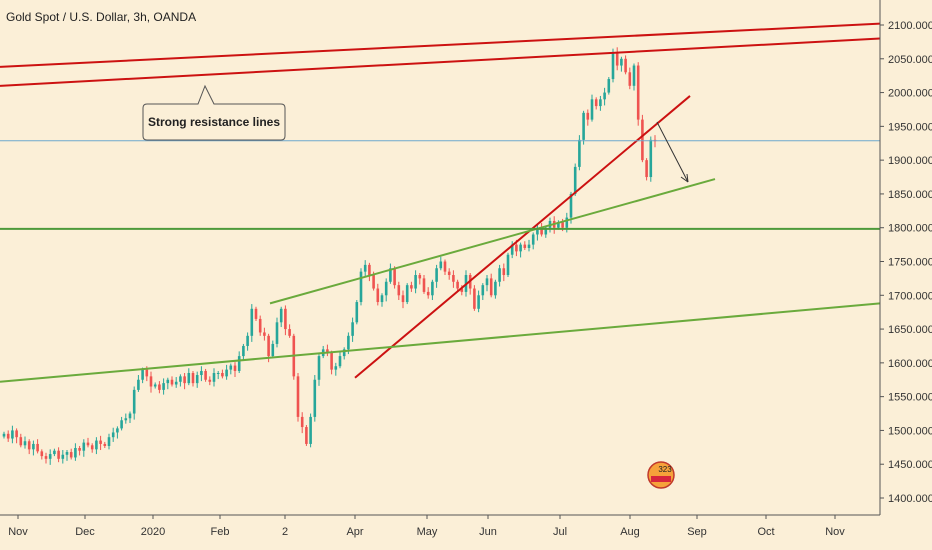  I want to click on resistance-line-upper, so click(440, 45).